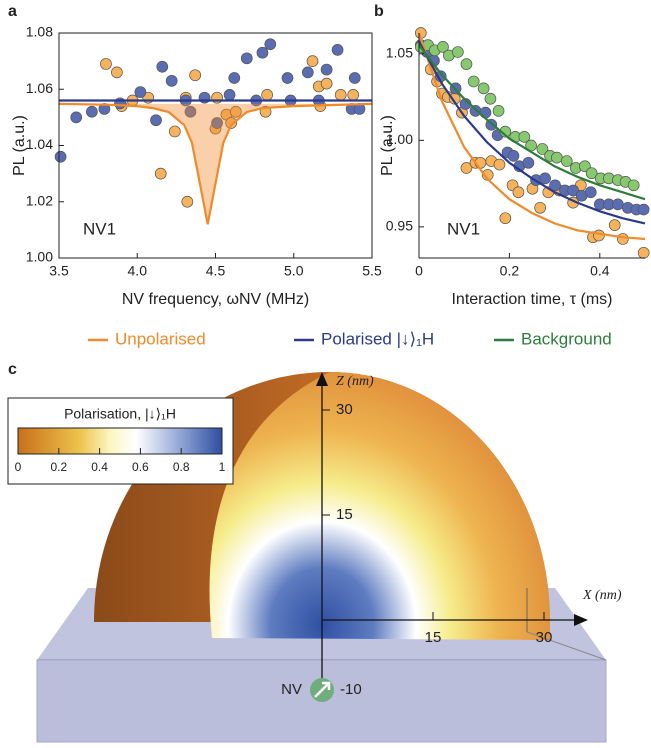 This screenshot has width=651, height=748. What do you see at coordinates (138, 271) in the screenshot?
I see `x-tick-label: 4.0` at bounding box center [138, 271].